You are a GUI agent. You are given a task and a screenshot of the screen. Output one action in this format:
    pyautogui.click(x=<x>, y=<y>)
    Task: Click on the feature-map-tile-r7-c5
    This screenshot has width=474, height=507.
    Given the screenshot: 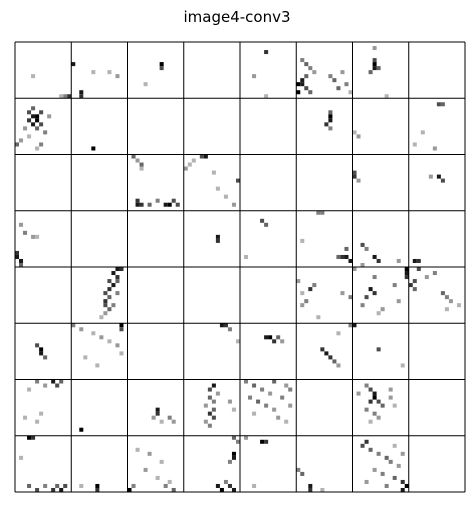 What is the action you would take?
    pyautogui.click(x=324, y=463)
    